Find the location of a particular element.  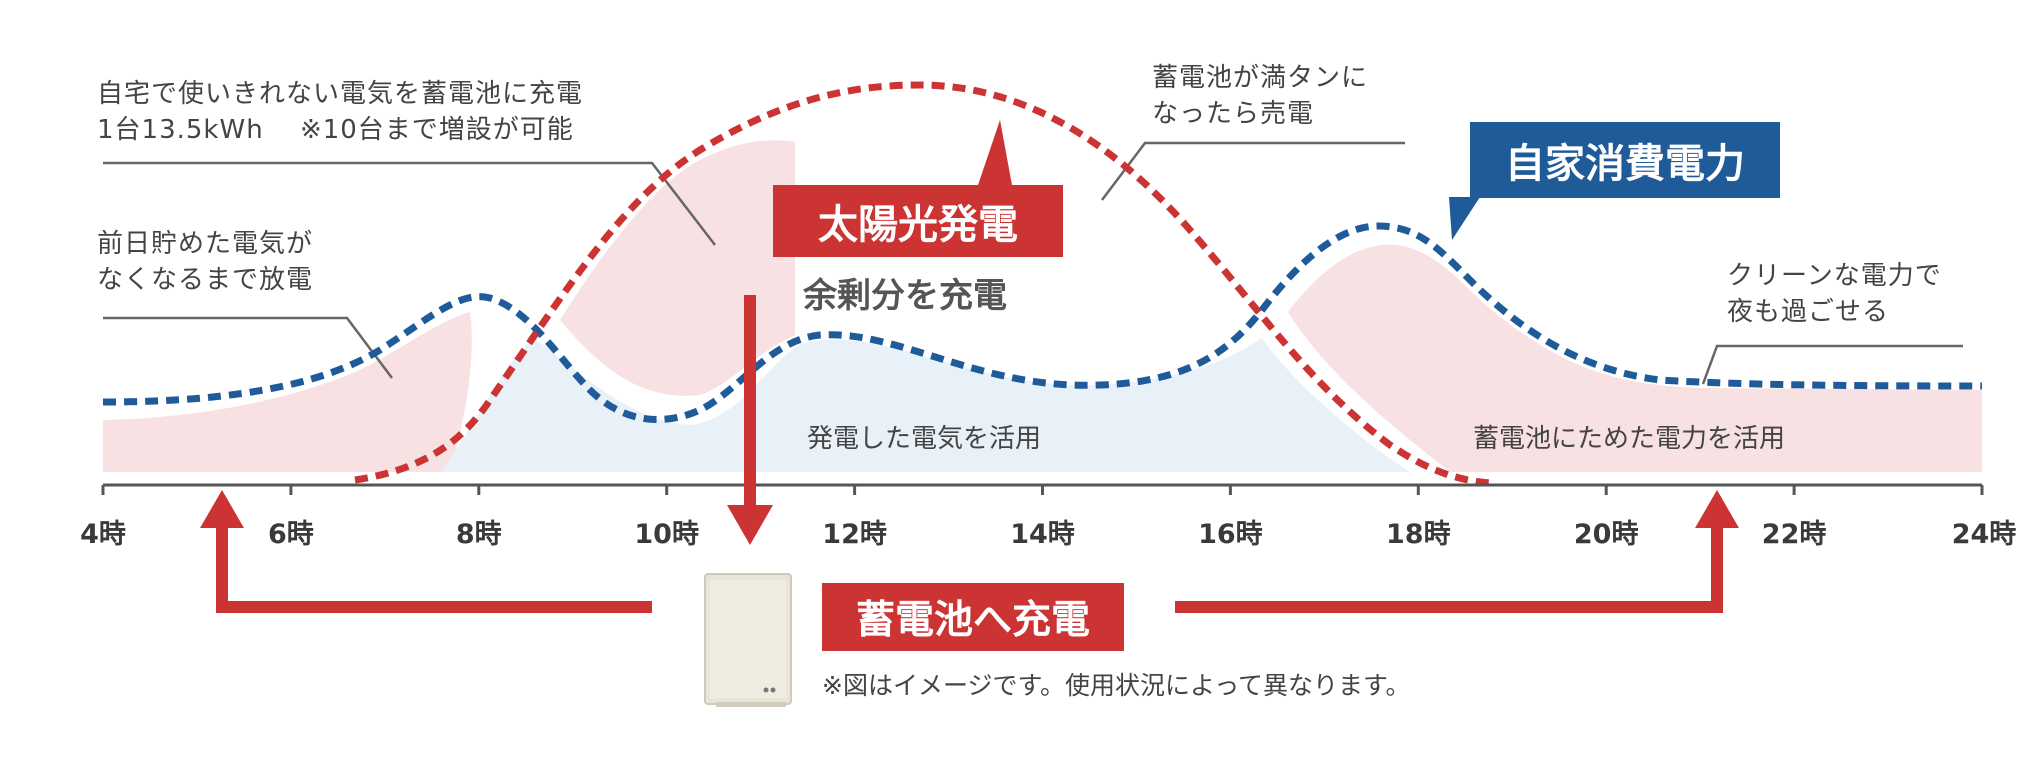

full-sell-annotation: 蓄電池が満タンに なったら売電 is located at coordinates (1260, 96).